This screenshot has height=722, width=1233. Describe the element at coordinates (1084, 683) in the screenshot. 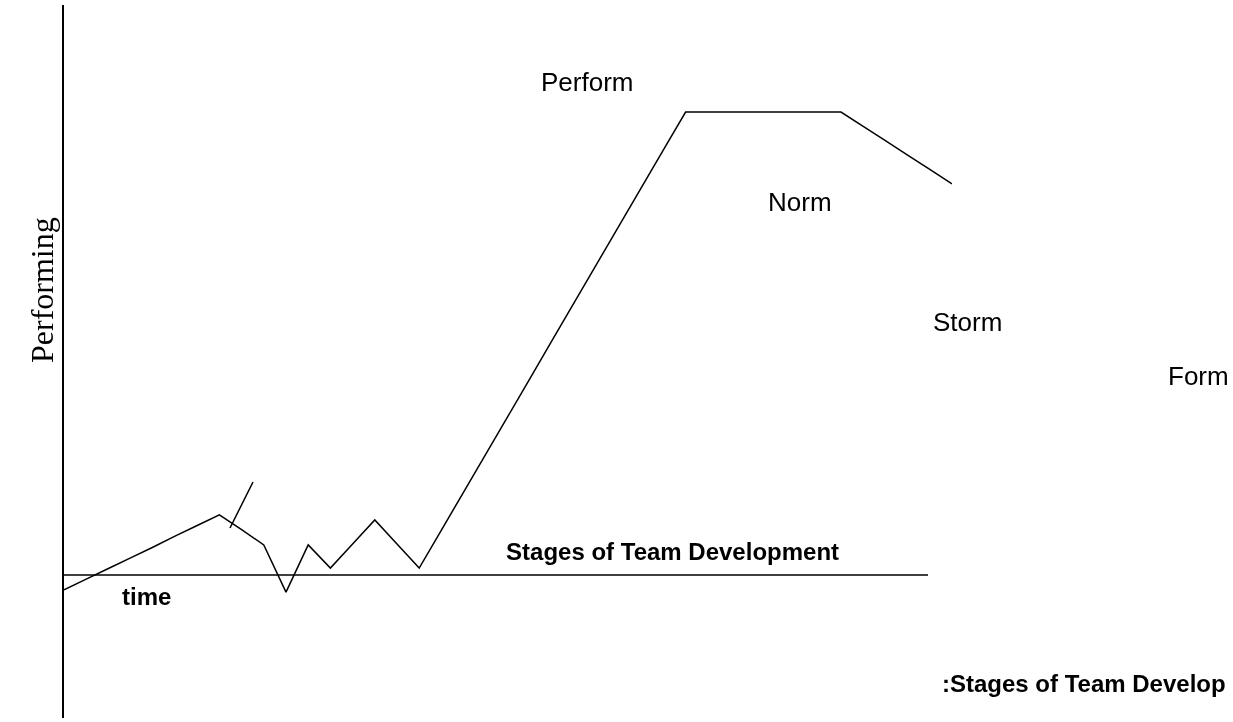

I see `text: :Stages of Team Develop` at that location.